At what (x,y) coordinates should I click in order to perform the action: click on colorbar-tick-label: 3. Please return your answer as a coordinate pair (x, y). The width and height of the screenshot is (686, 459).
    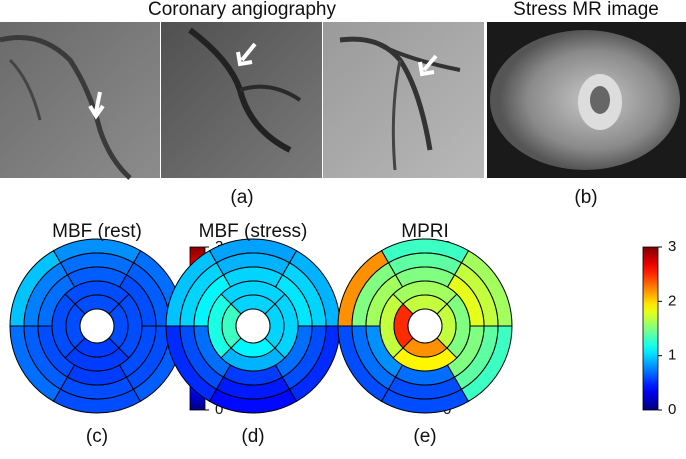
    Looking at the image, I should click on (672, 246).